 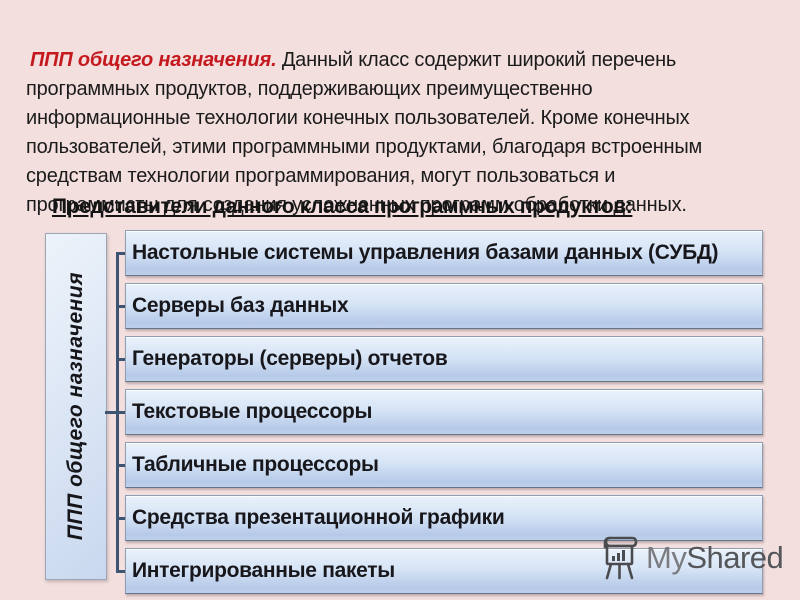 What do you see at coordinates (153, 60) in the screenshot?
I see `intro-lead-text: ППП общего назначения.` at bounding box center [153, 60].